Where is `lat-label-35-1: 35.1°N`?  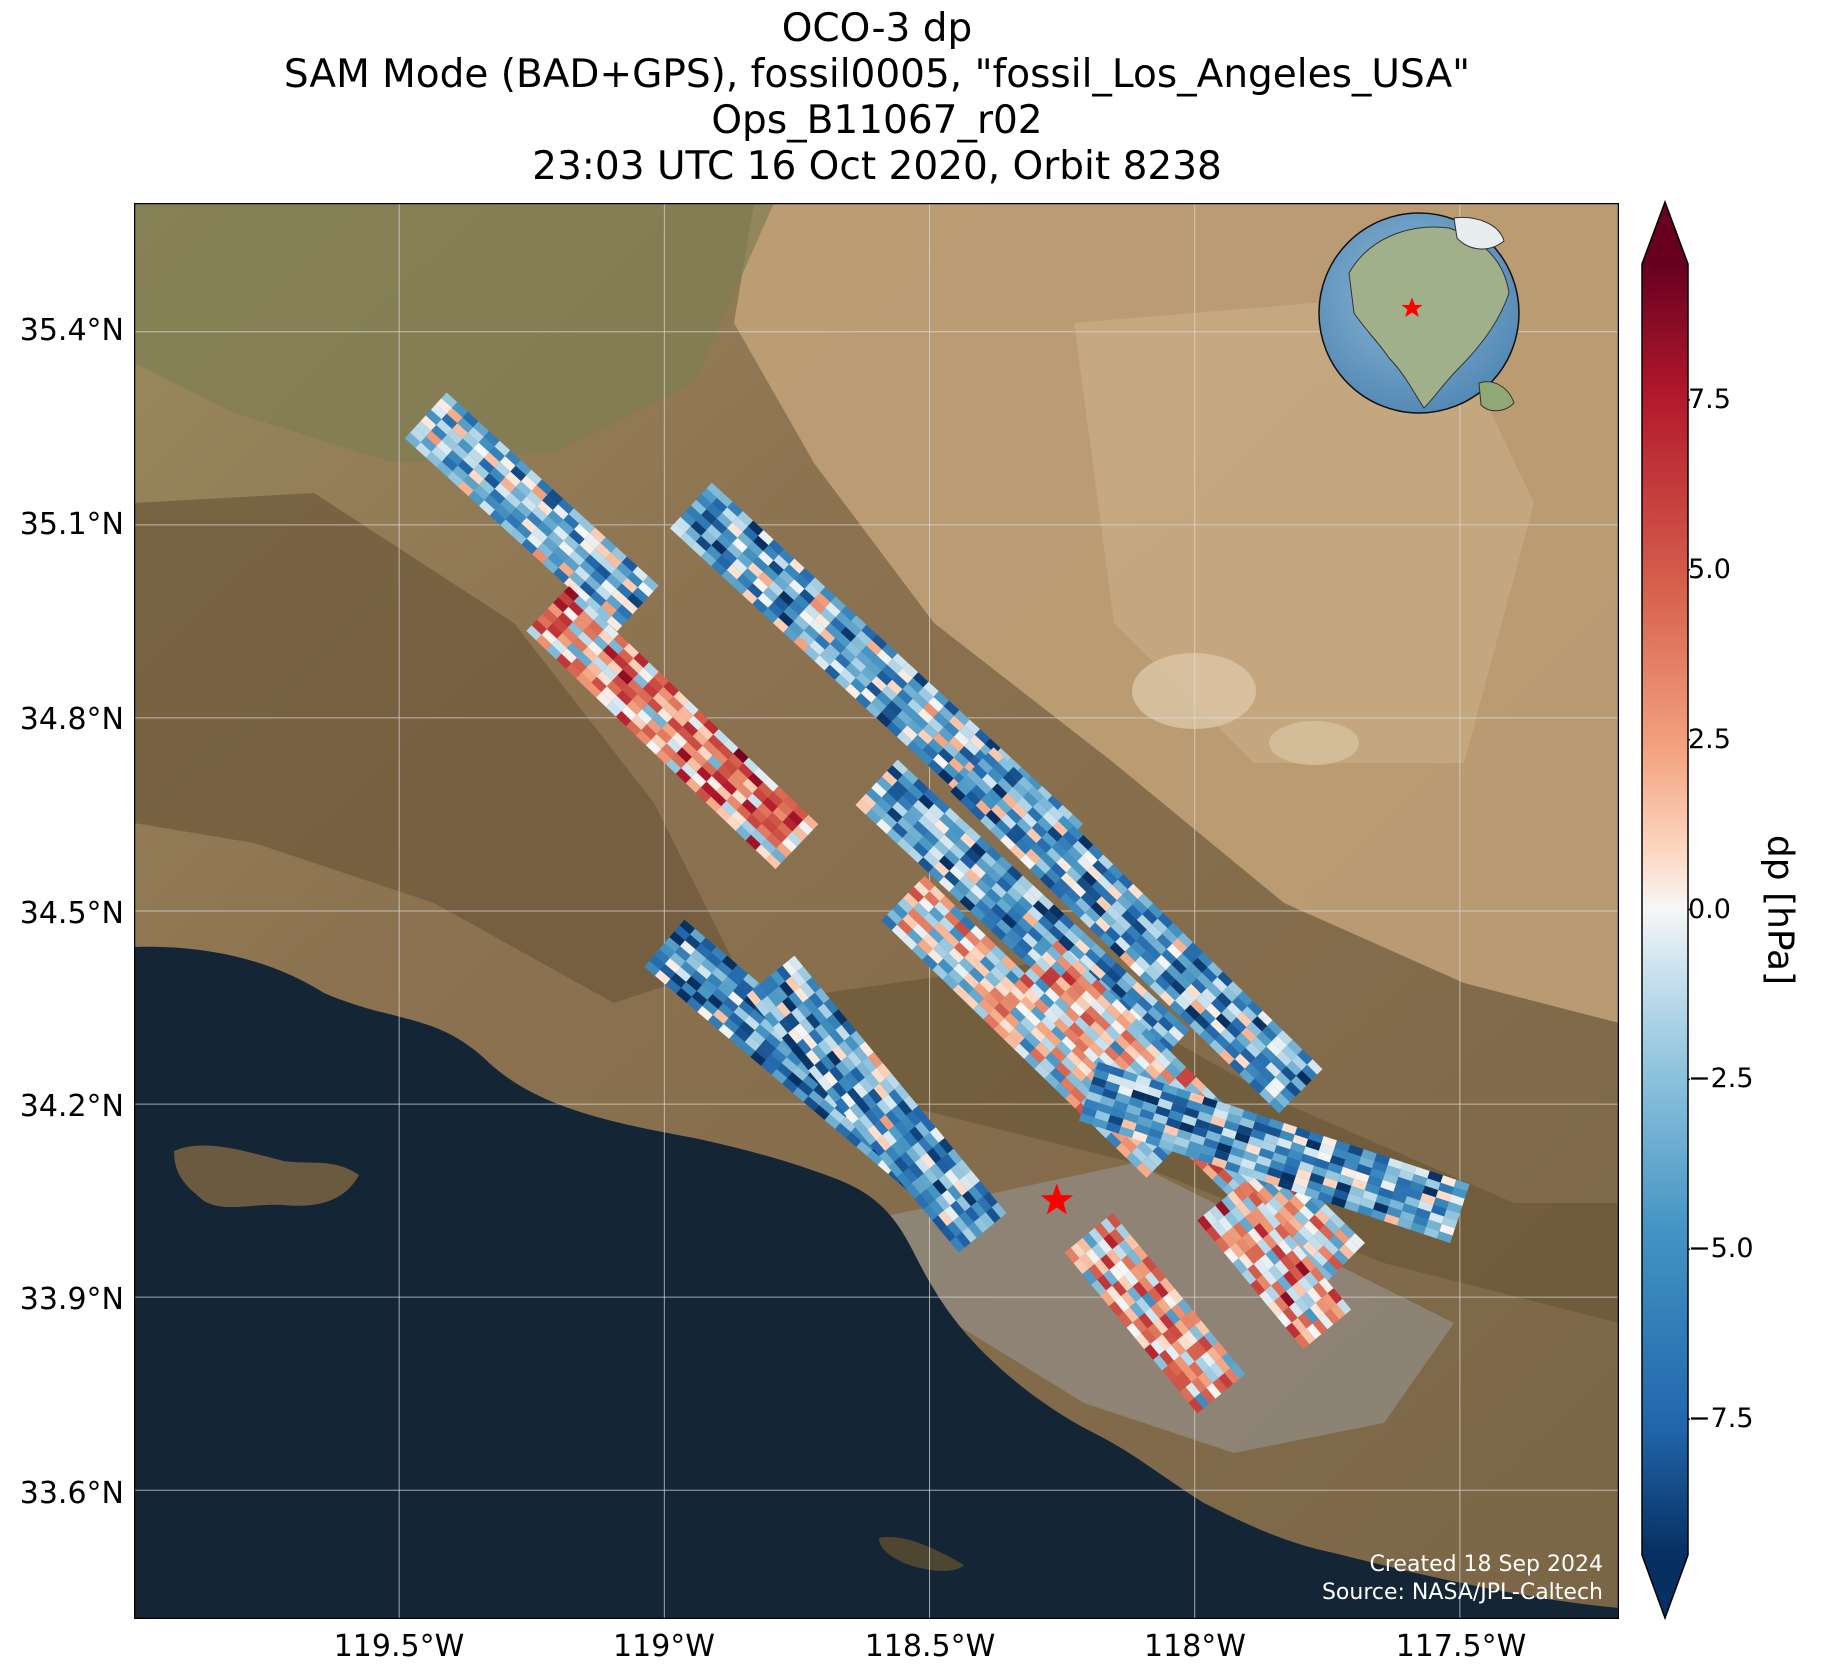
lat-label-35-1: 35.1°N is located at coordinates (71, 524).